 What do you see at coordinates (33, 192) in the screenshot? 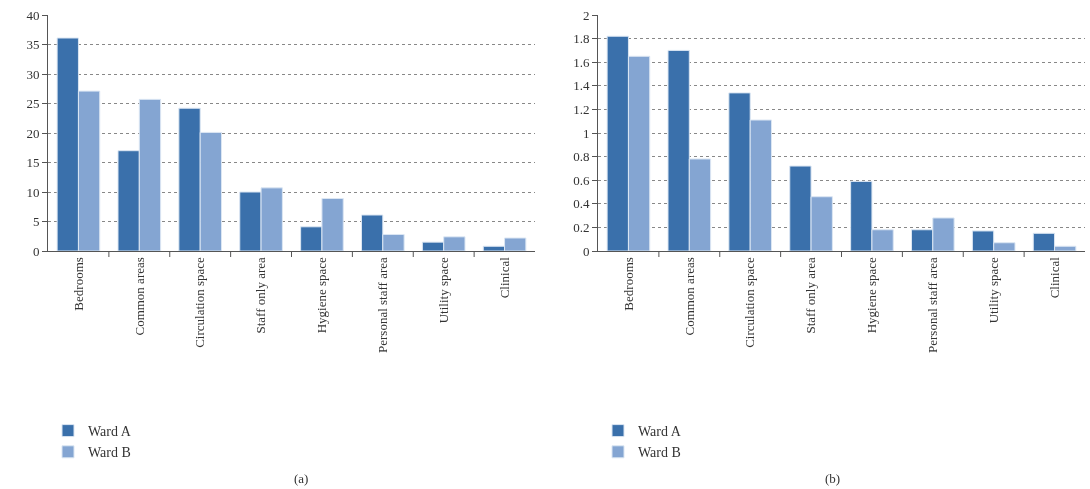
I see `y-tick-label: 10` at bounding box center [33, 192].